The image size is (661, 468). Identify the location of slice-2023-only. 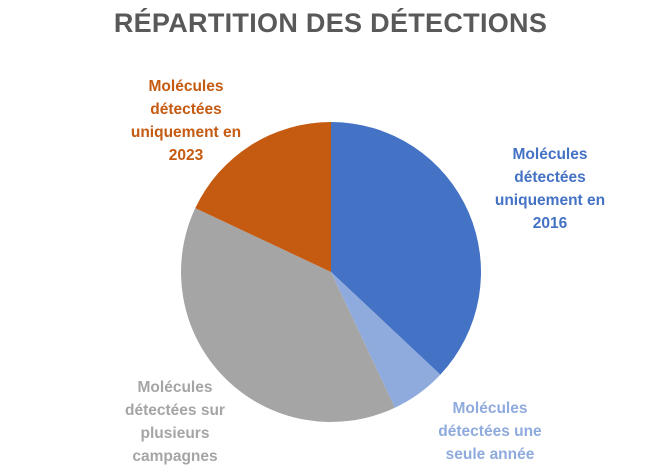
(263, 197).